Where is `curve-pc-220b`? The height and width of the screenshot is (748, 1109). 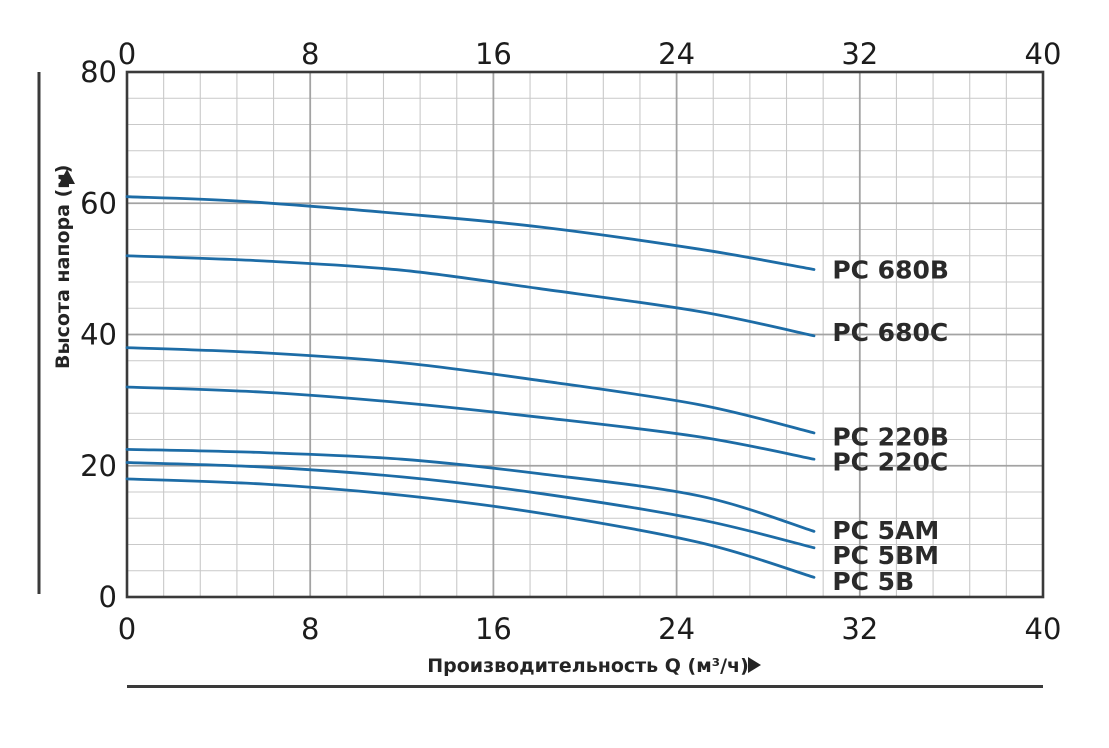
curve-pc-220b is located at coordinates (470, 390).